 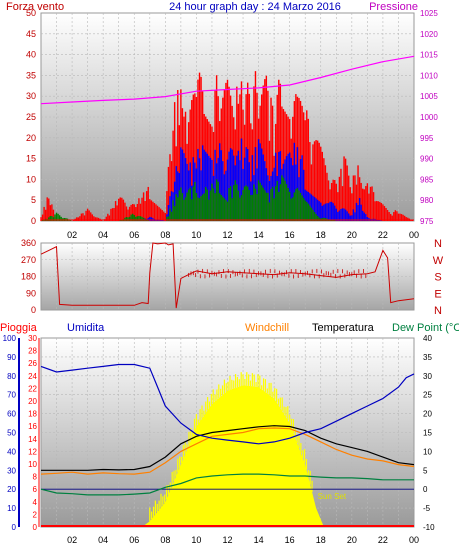 What do you see at coordinates (427, 508) in the screenshot?
I see `temperature-tick-label: -5` at bounding box center [427, 508].